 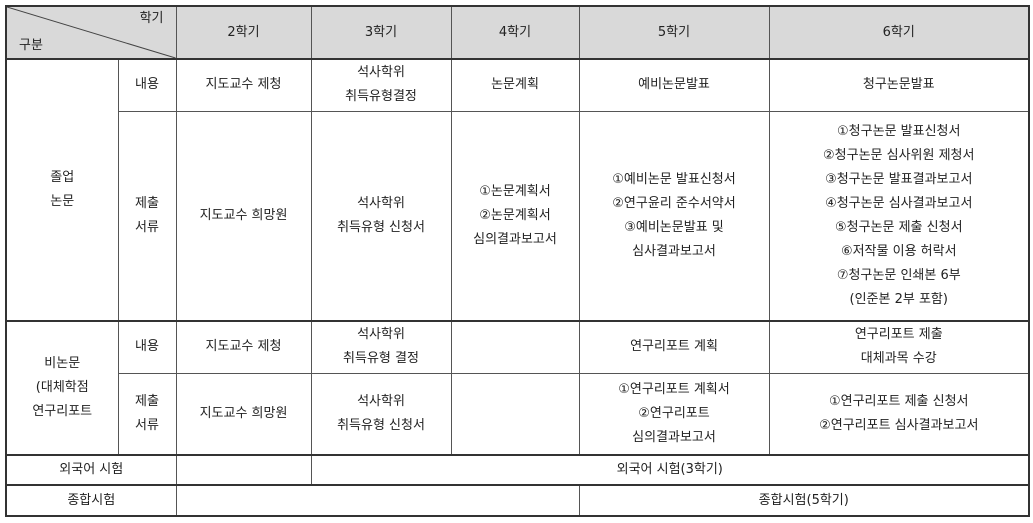 What do you see at coordinates (381, 359) in the screenshot?
I see `cell-line: 취득유형 결정` at bounding box center [381, 359].